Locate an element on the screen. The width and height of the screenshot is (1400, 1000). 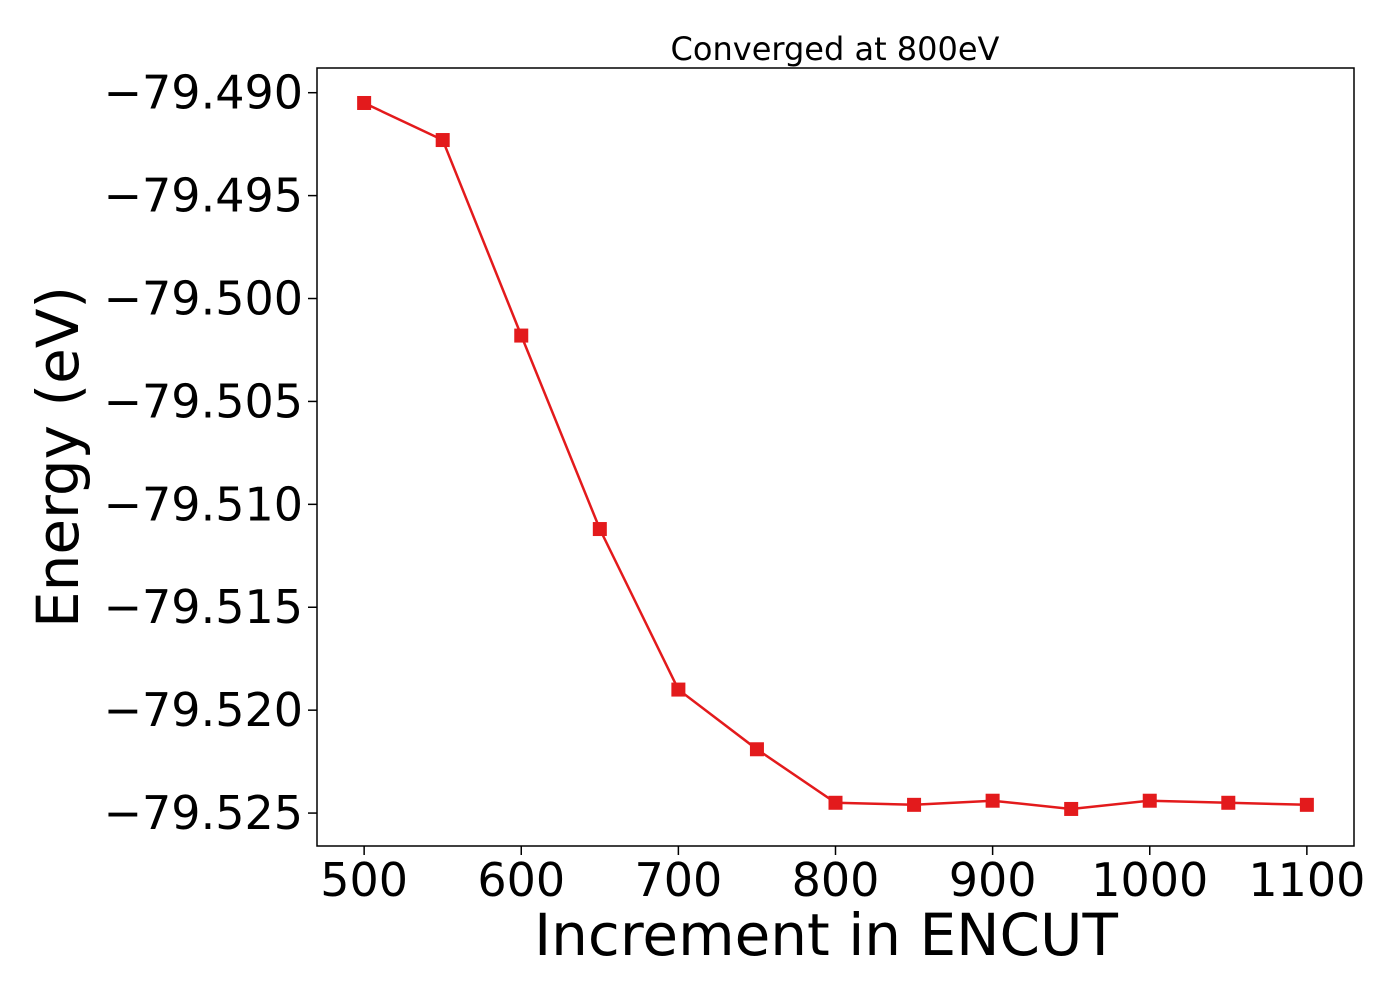
x-tick-label: 500 is located at coordinates (364, 880).